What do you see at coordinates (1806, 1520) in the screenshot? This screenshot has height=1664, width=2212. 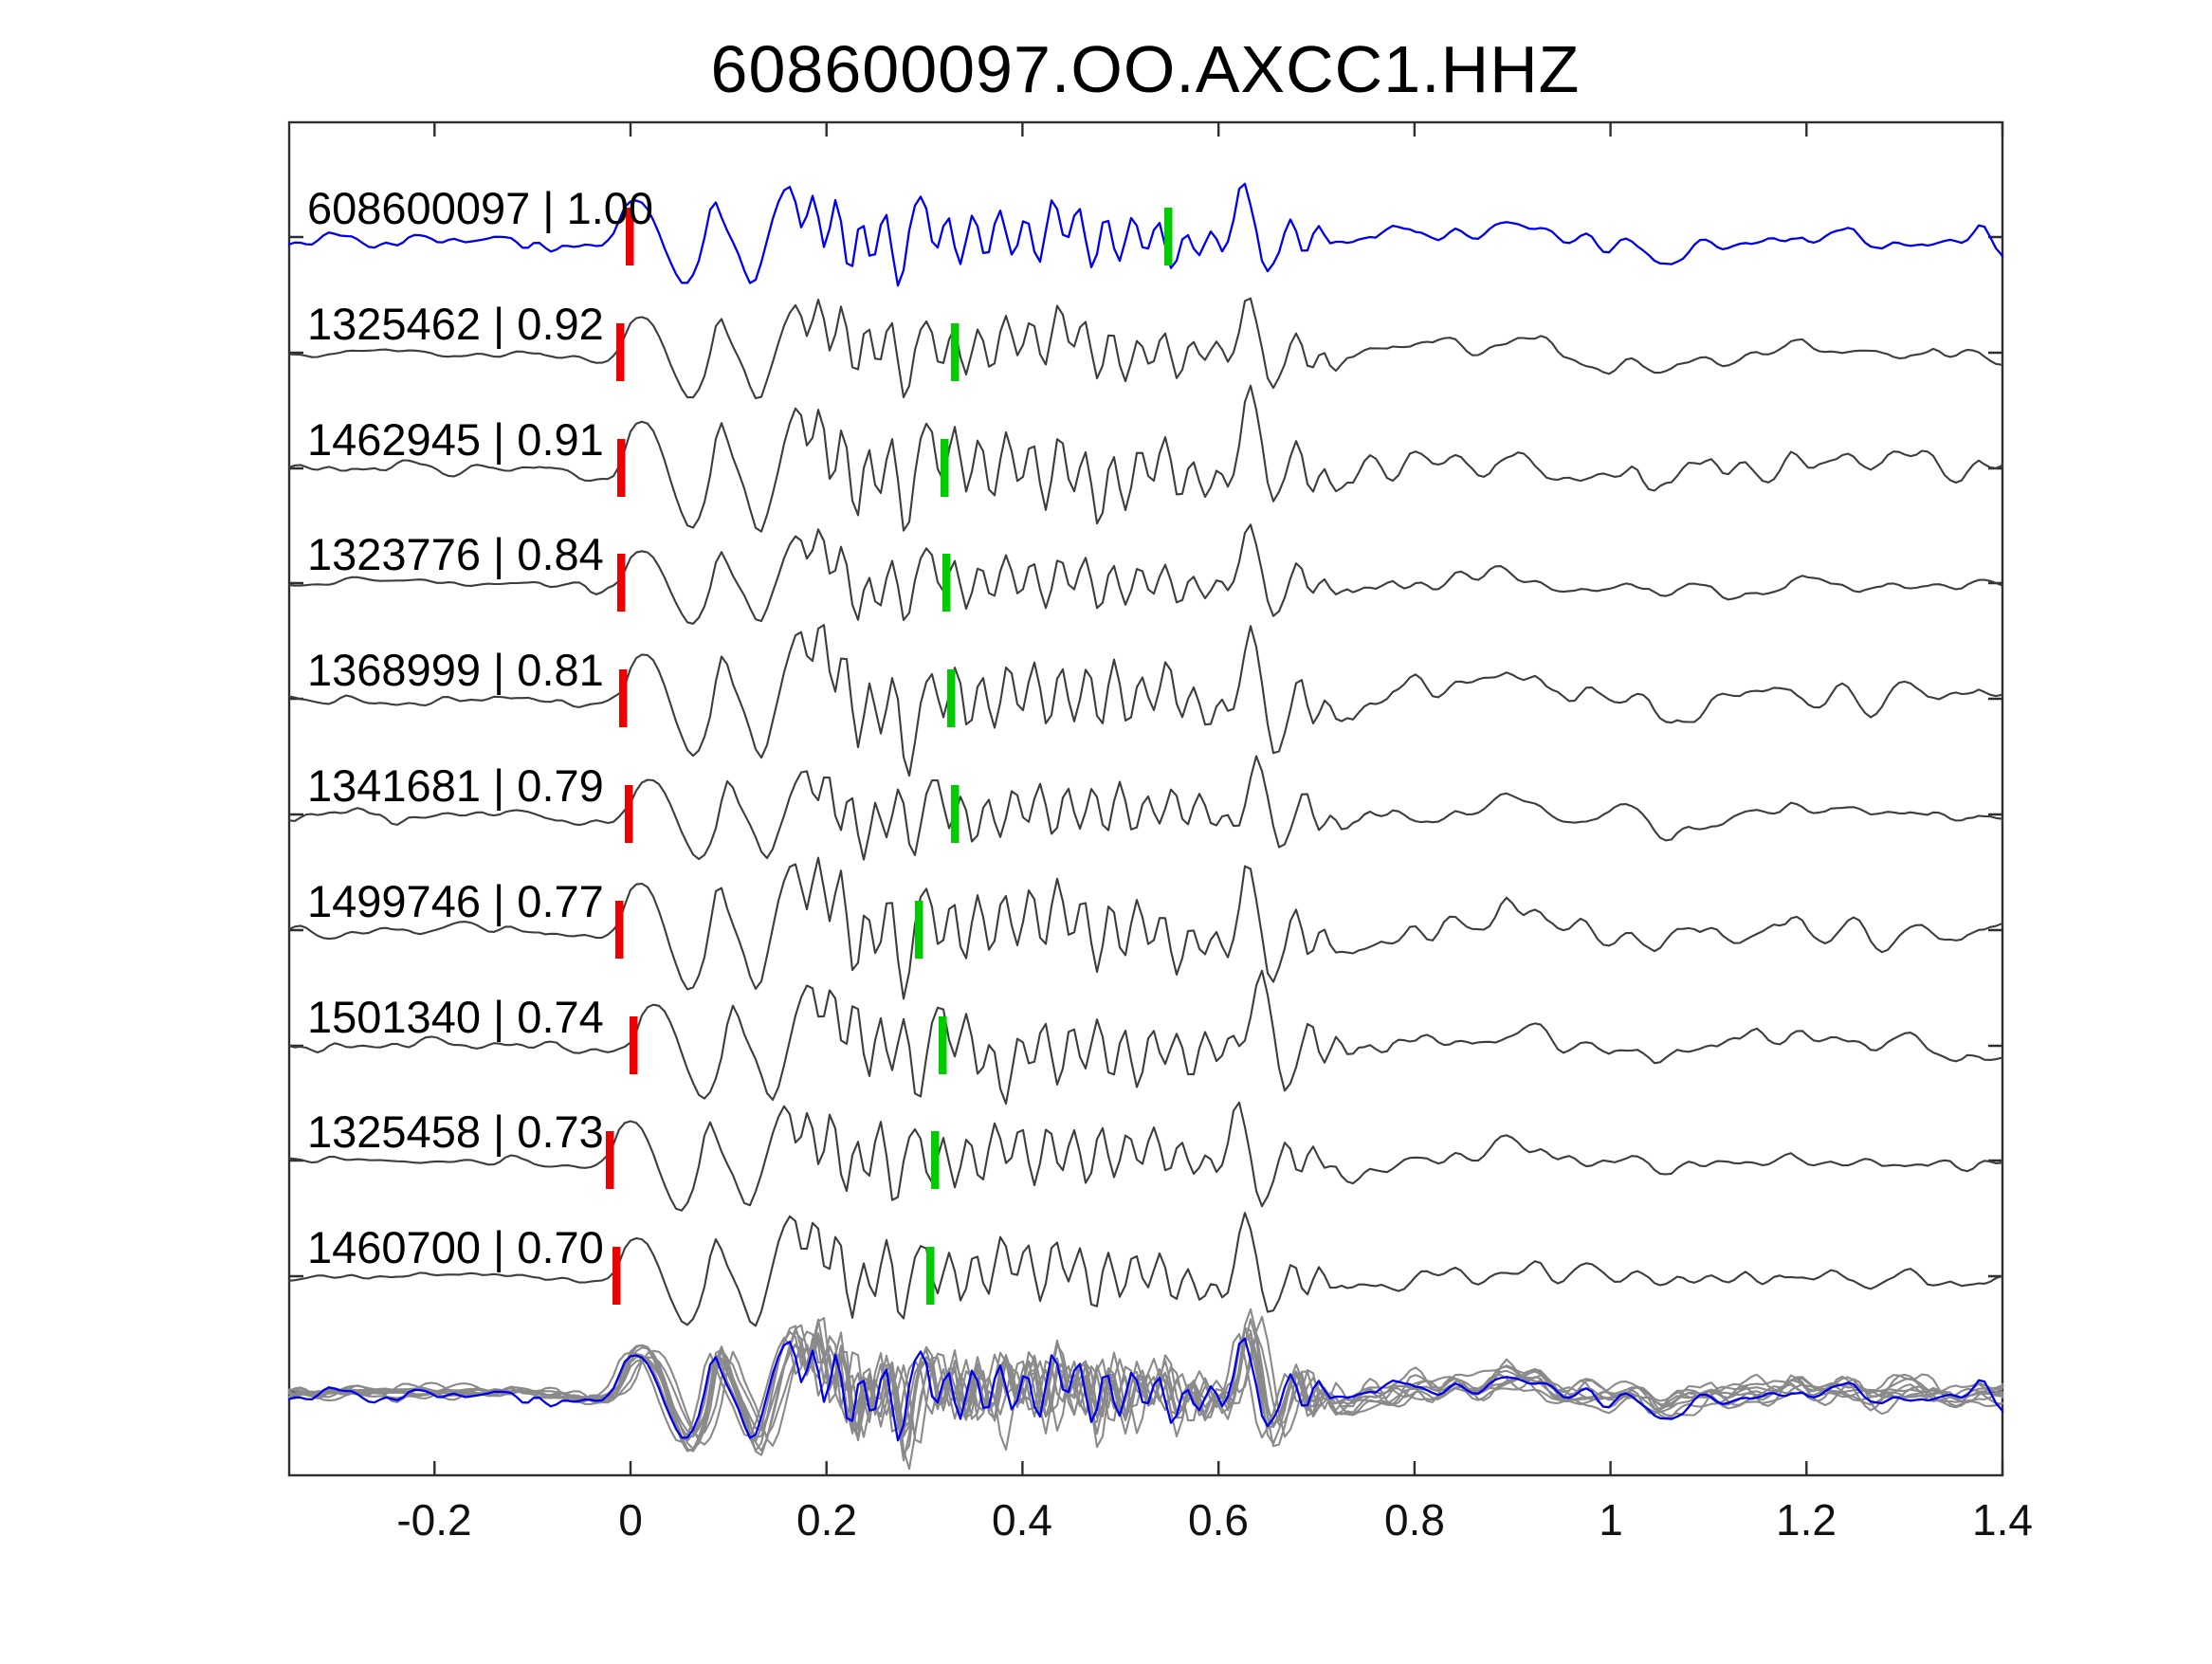 I see `svg-text: 1.2` at bounding box center [1806, 1520].